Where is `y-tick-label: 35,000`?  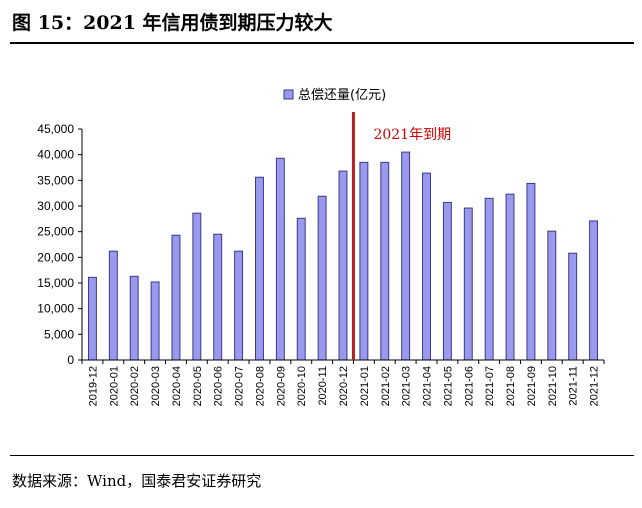 y-tick-label: 35,000 is located at coordinates (55, 180).